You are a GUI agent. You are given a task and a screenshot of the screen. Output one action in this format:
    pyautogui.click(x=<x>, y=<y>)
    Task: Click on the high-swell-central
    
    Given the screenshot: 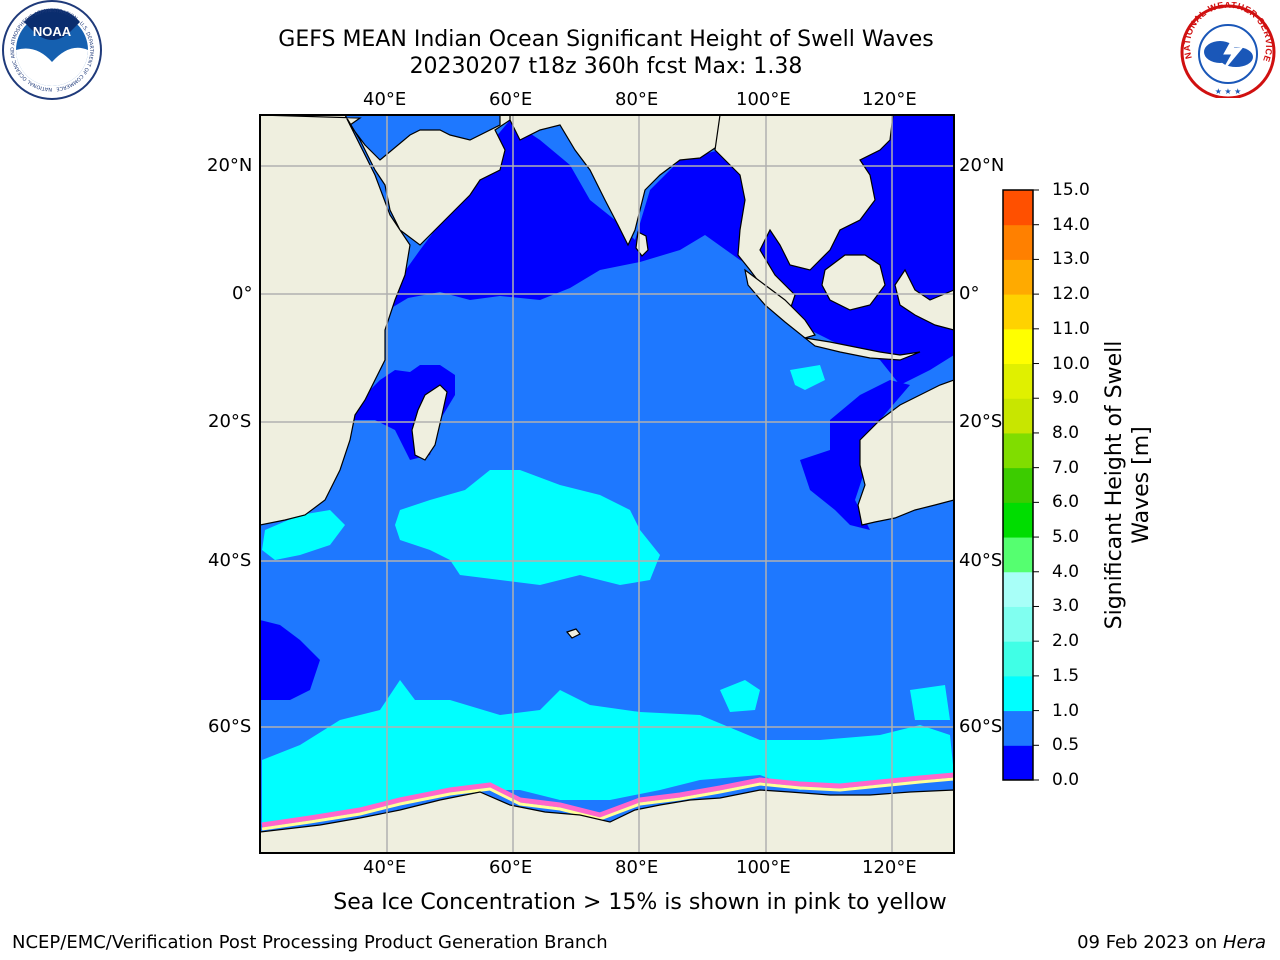 What is the action you would take?
    pyautogui.click(x=527, y=527)
    